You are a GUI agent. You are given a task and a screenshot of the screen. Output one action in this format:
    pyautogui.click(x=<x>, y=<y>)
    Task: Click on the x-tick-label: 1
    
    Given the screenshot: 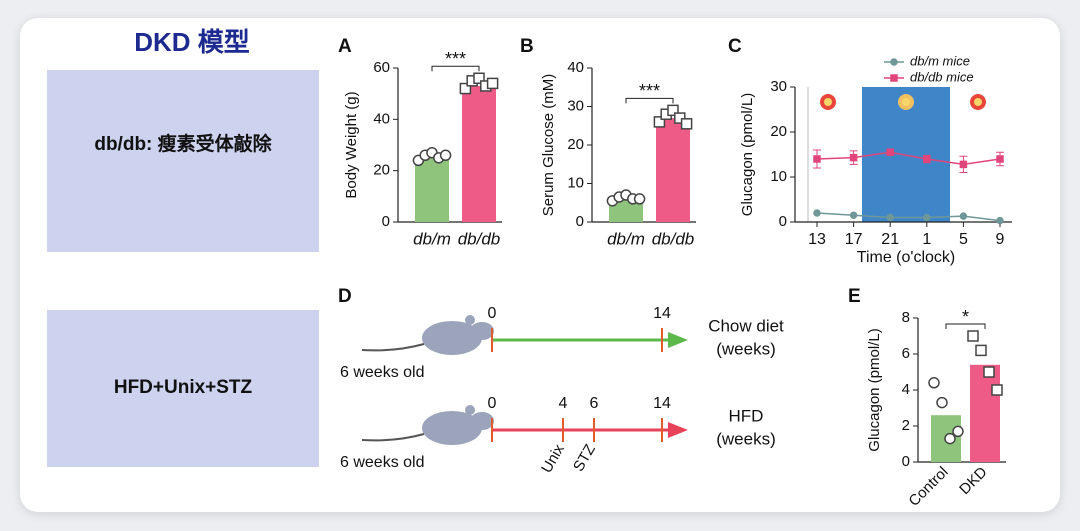 What is the action you would take?
    pyautogui.click(x=926, y=239)
    